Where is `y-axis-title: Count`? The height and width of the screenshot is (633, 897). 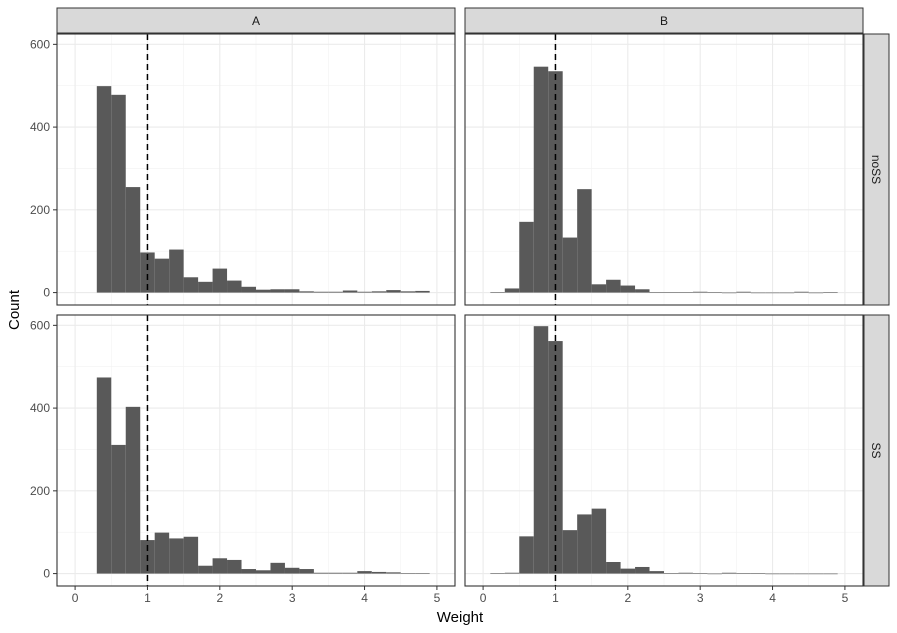
y-axis-title: Count is located at coordinates (14, 309).